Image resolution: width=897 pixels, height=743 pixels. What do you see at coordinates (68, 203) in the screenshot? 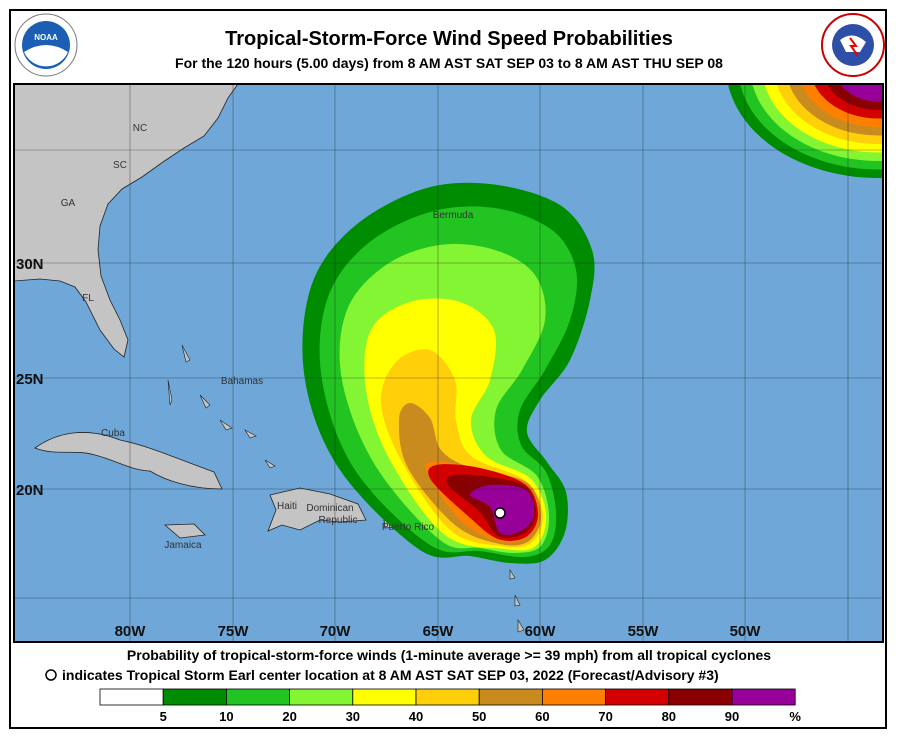
I see `place-label: GA` at bounding box center [68, 203].